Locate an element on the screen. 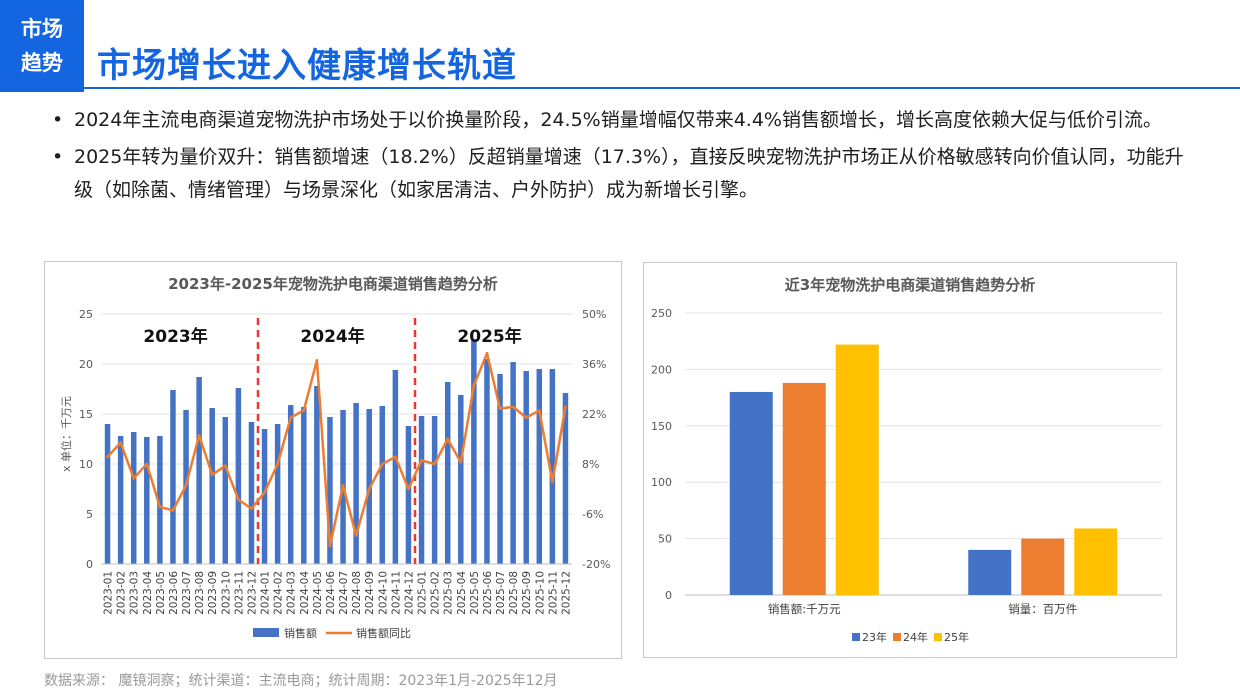 This screenshot has height=697, width=1240. x-tick-label: 2024-06 is located at coordinates (331, 593).